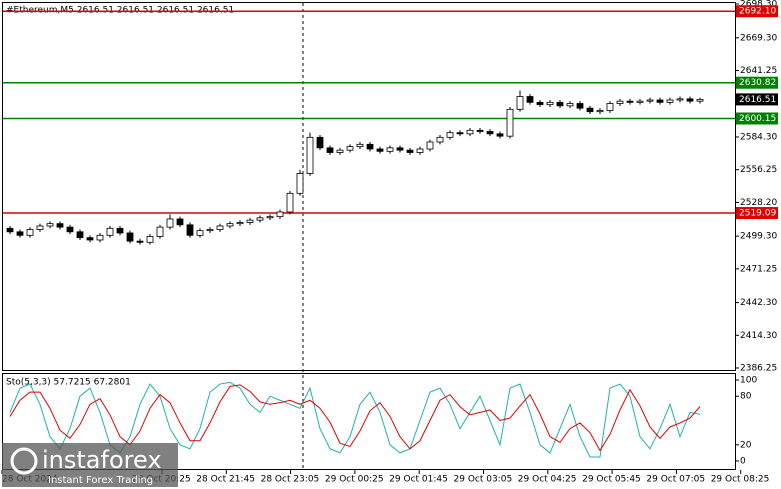 This screenshot has width=781, height=489. I want to click on y-tick-label: 2471.25, so click(758, 269).